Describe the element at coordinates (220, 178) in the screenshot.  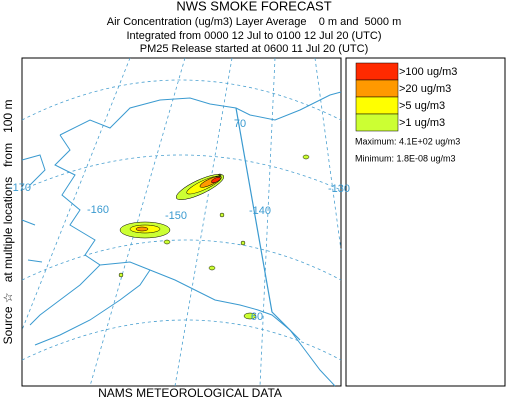
I see `source-marker: *` at that location.